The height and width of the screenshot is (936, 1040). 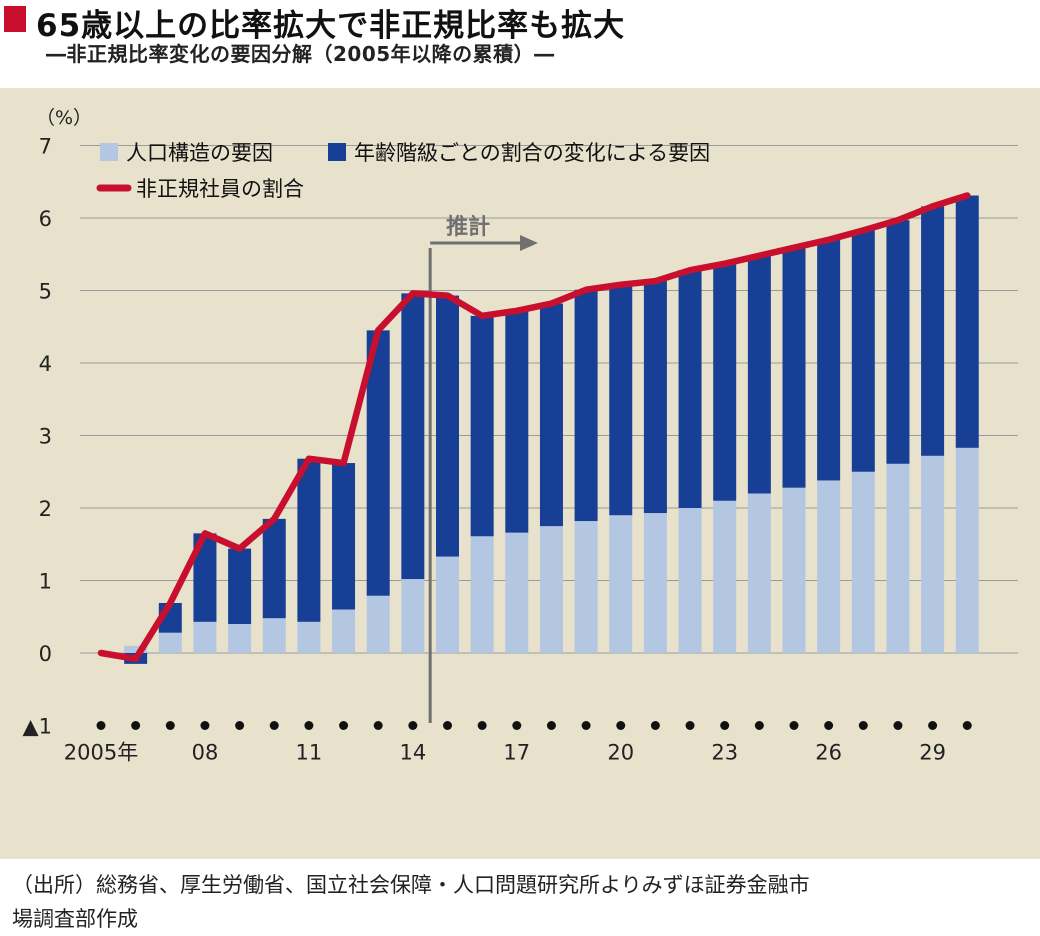 What do you see at coordinates (828, 753) in the screenshot?
I see `x-tick-label: 26` at bounding box center [828, 753].